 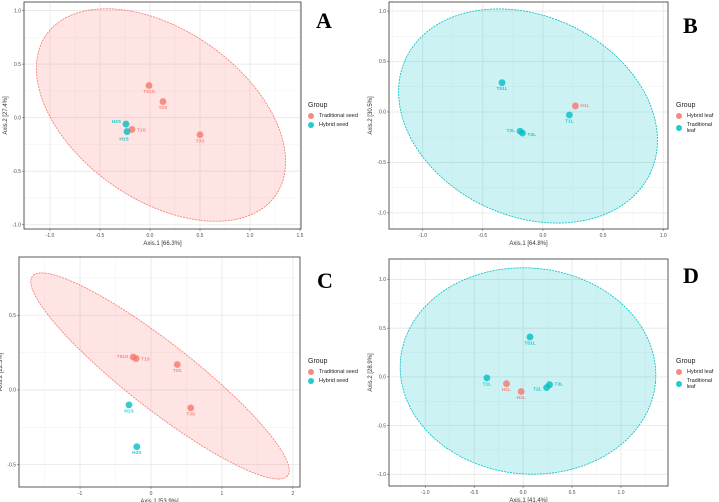 I want to click on y-axis-title: Axis.2 [30.5%], so click(x=371, y=115).